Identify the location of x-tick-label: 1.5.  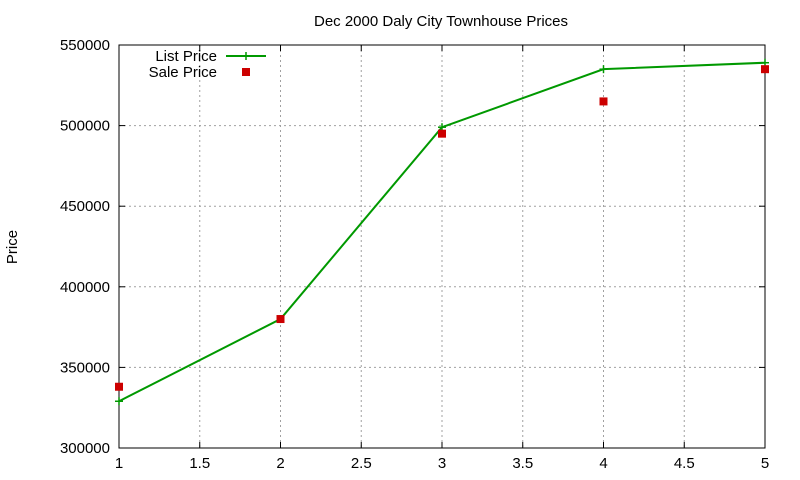
(199, 463).